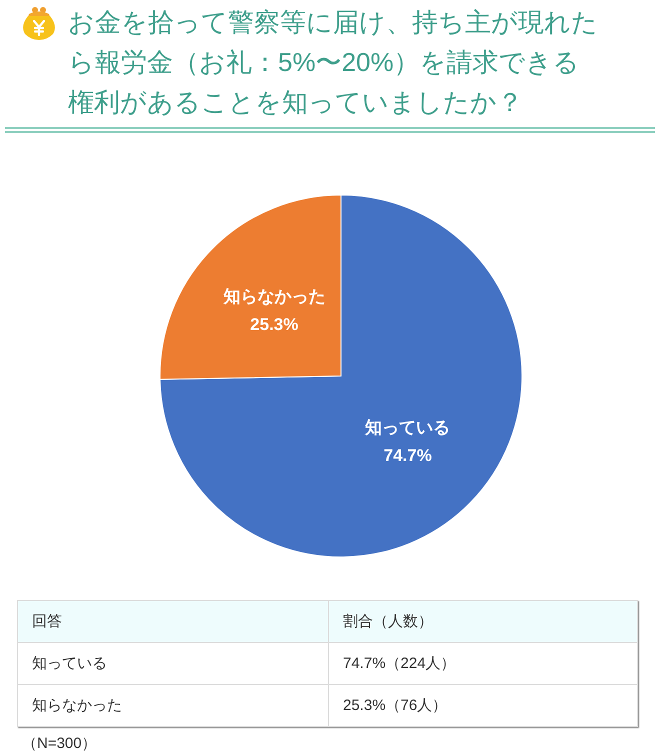 The height and width of the screenshot is (755, 660). What do you see at coordinates (173, 705) in the screenshot?
I see `category-label: 知らなかった` at bounding box center [173, 705].